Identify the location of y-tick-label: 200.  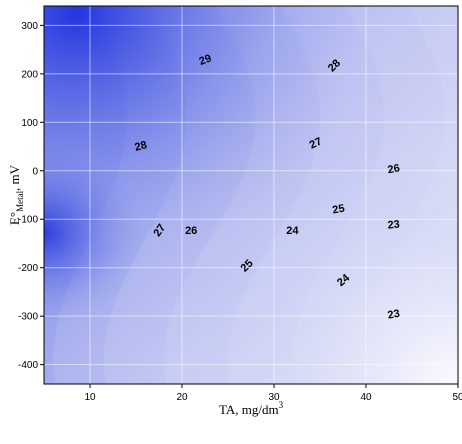
(29, 74).